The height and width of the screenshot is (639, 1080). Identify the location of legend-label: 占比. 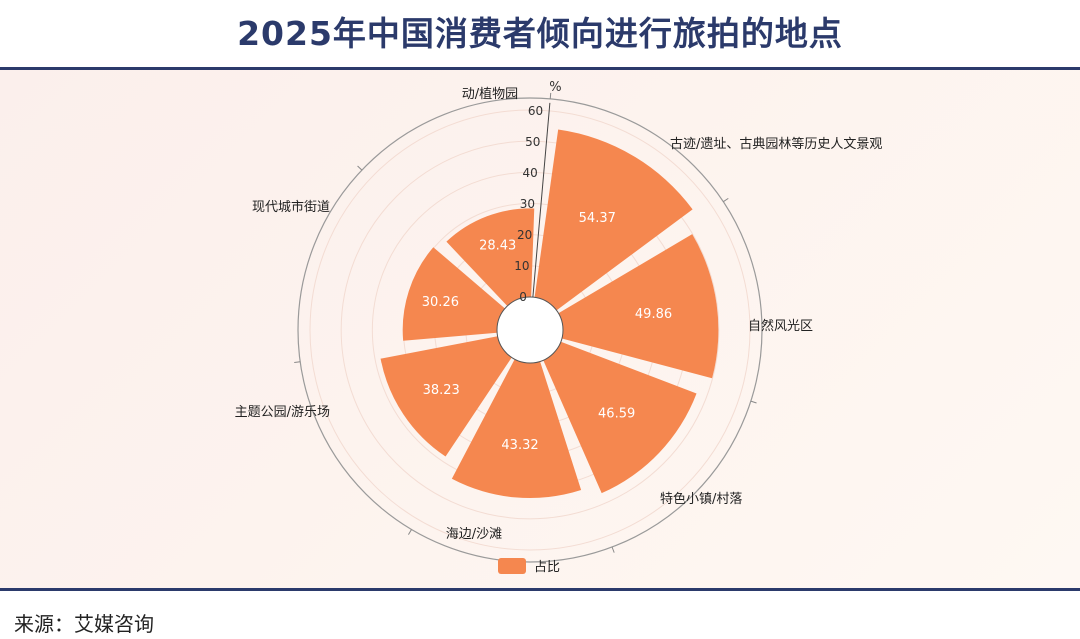
(547, 567).